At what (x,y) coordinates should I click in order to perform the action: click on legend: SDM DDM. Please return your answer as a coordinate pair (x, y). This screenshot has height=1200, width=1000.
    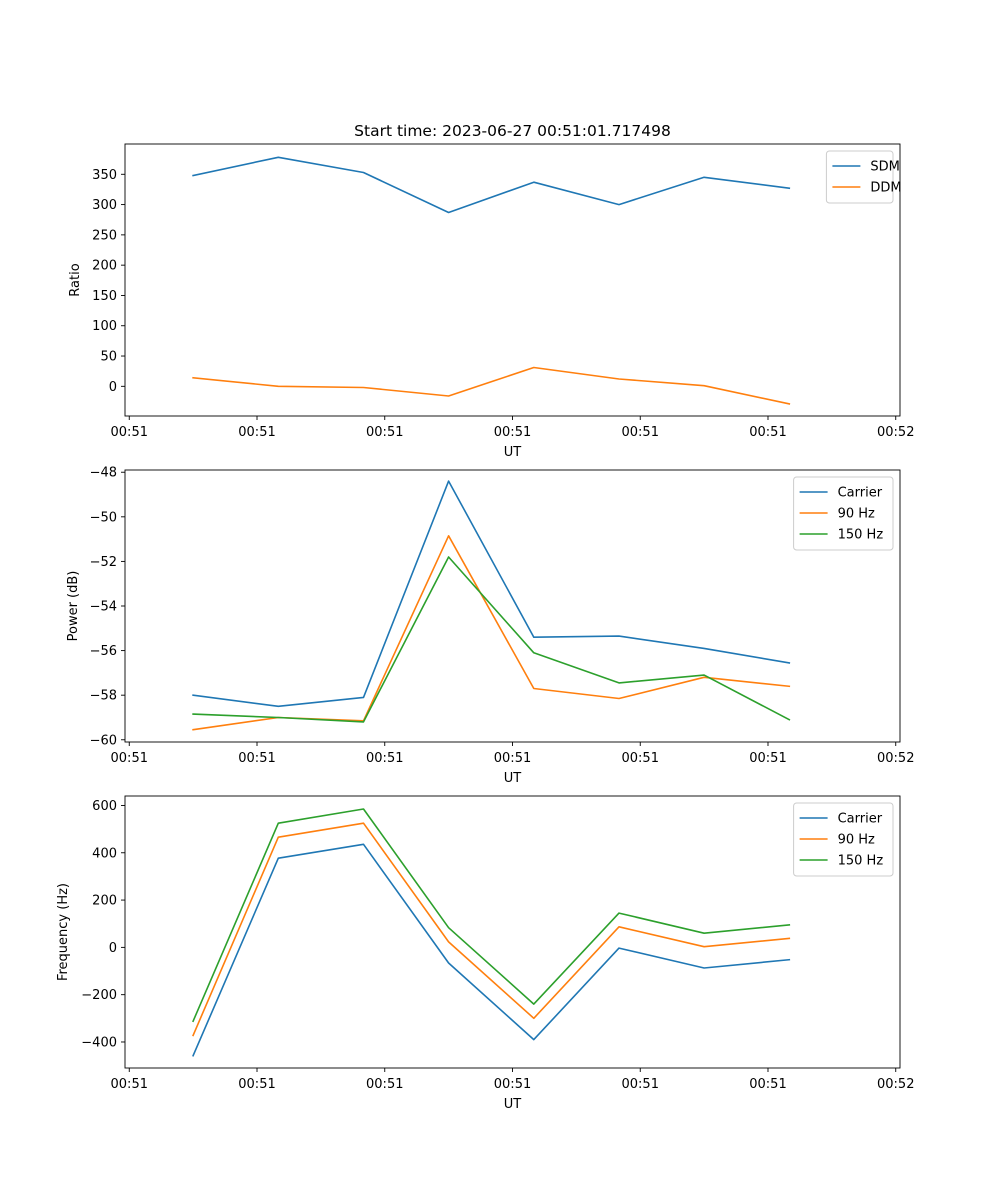
    Looking at the image, I should click on (863, 177).